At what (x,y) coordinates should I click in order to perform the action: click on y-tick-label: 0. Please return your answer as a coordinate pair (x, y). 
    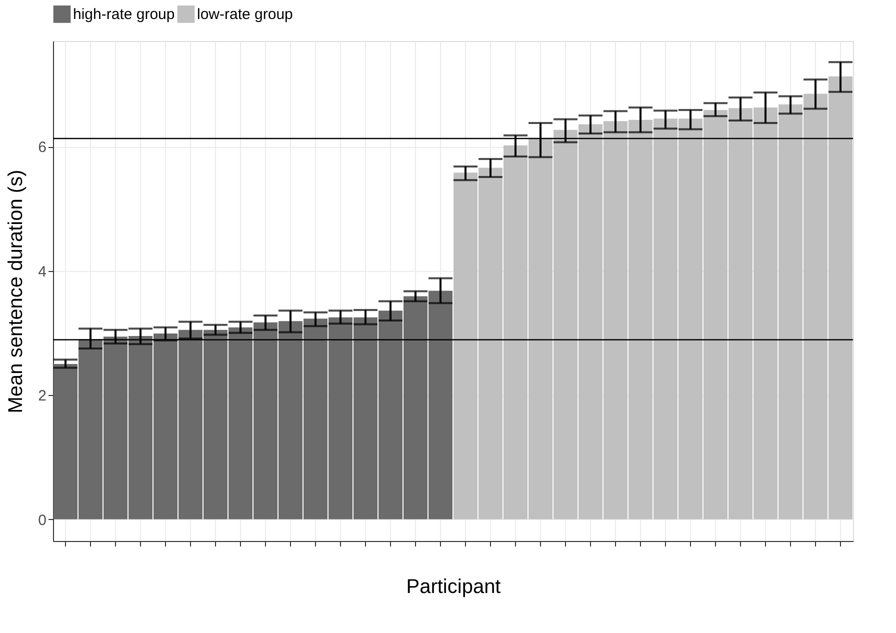
    Looking at the image, I should click on (42, 520).